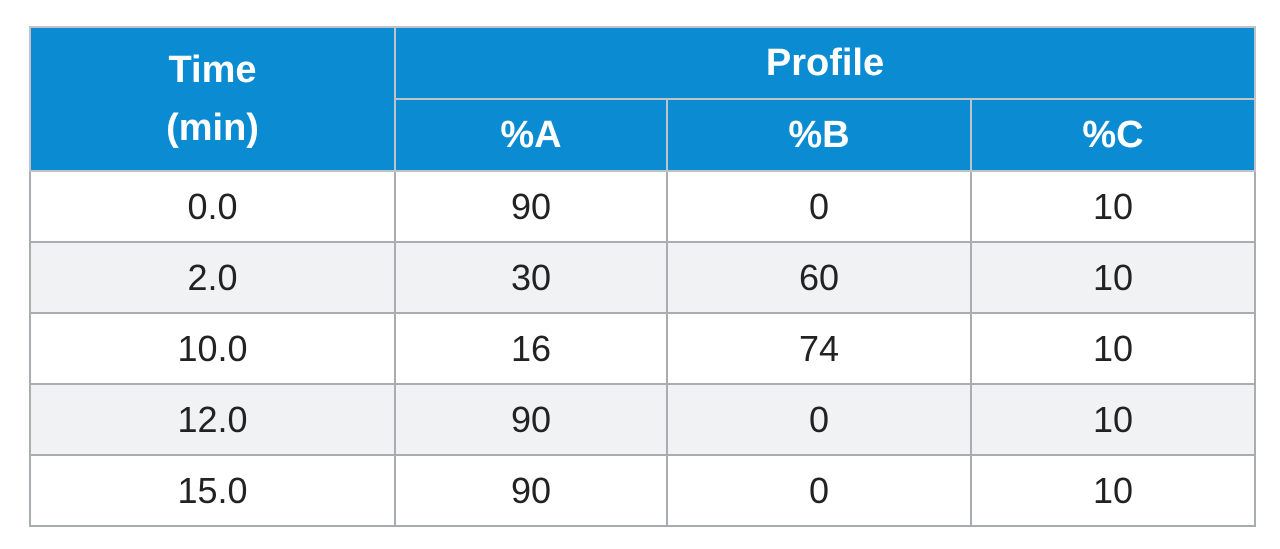 This screenshot has width=1280, height=549. What do you see at coordinates (819, 348) in the screenshot?
I see `percent-b-cell: 74` at bounding box center [819, 348].